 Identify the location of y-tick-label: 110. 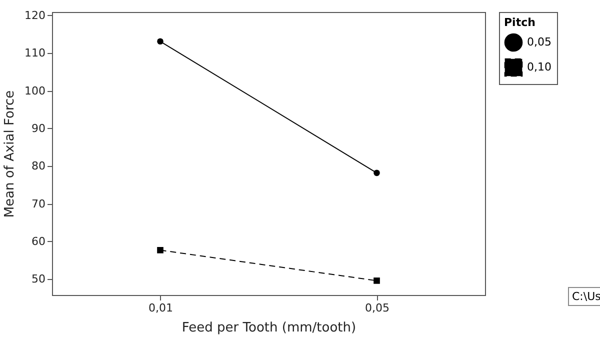
(35, 53).